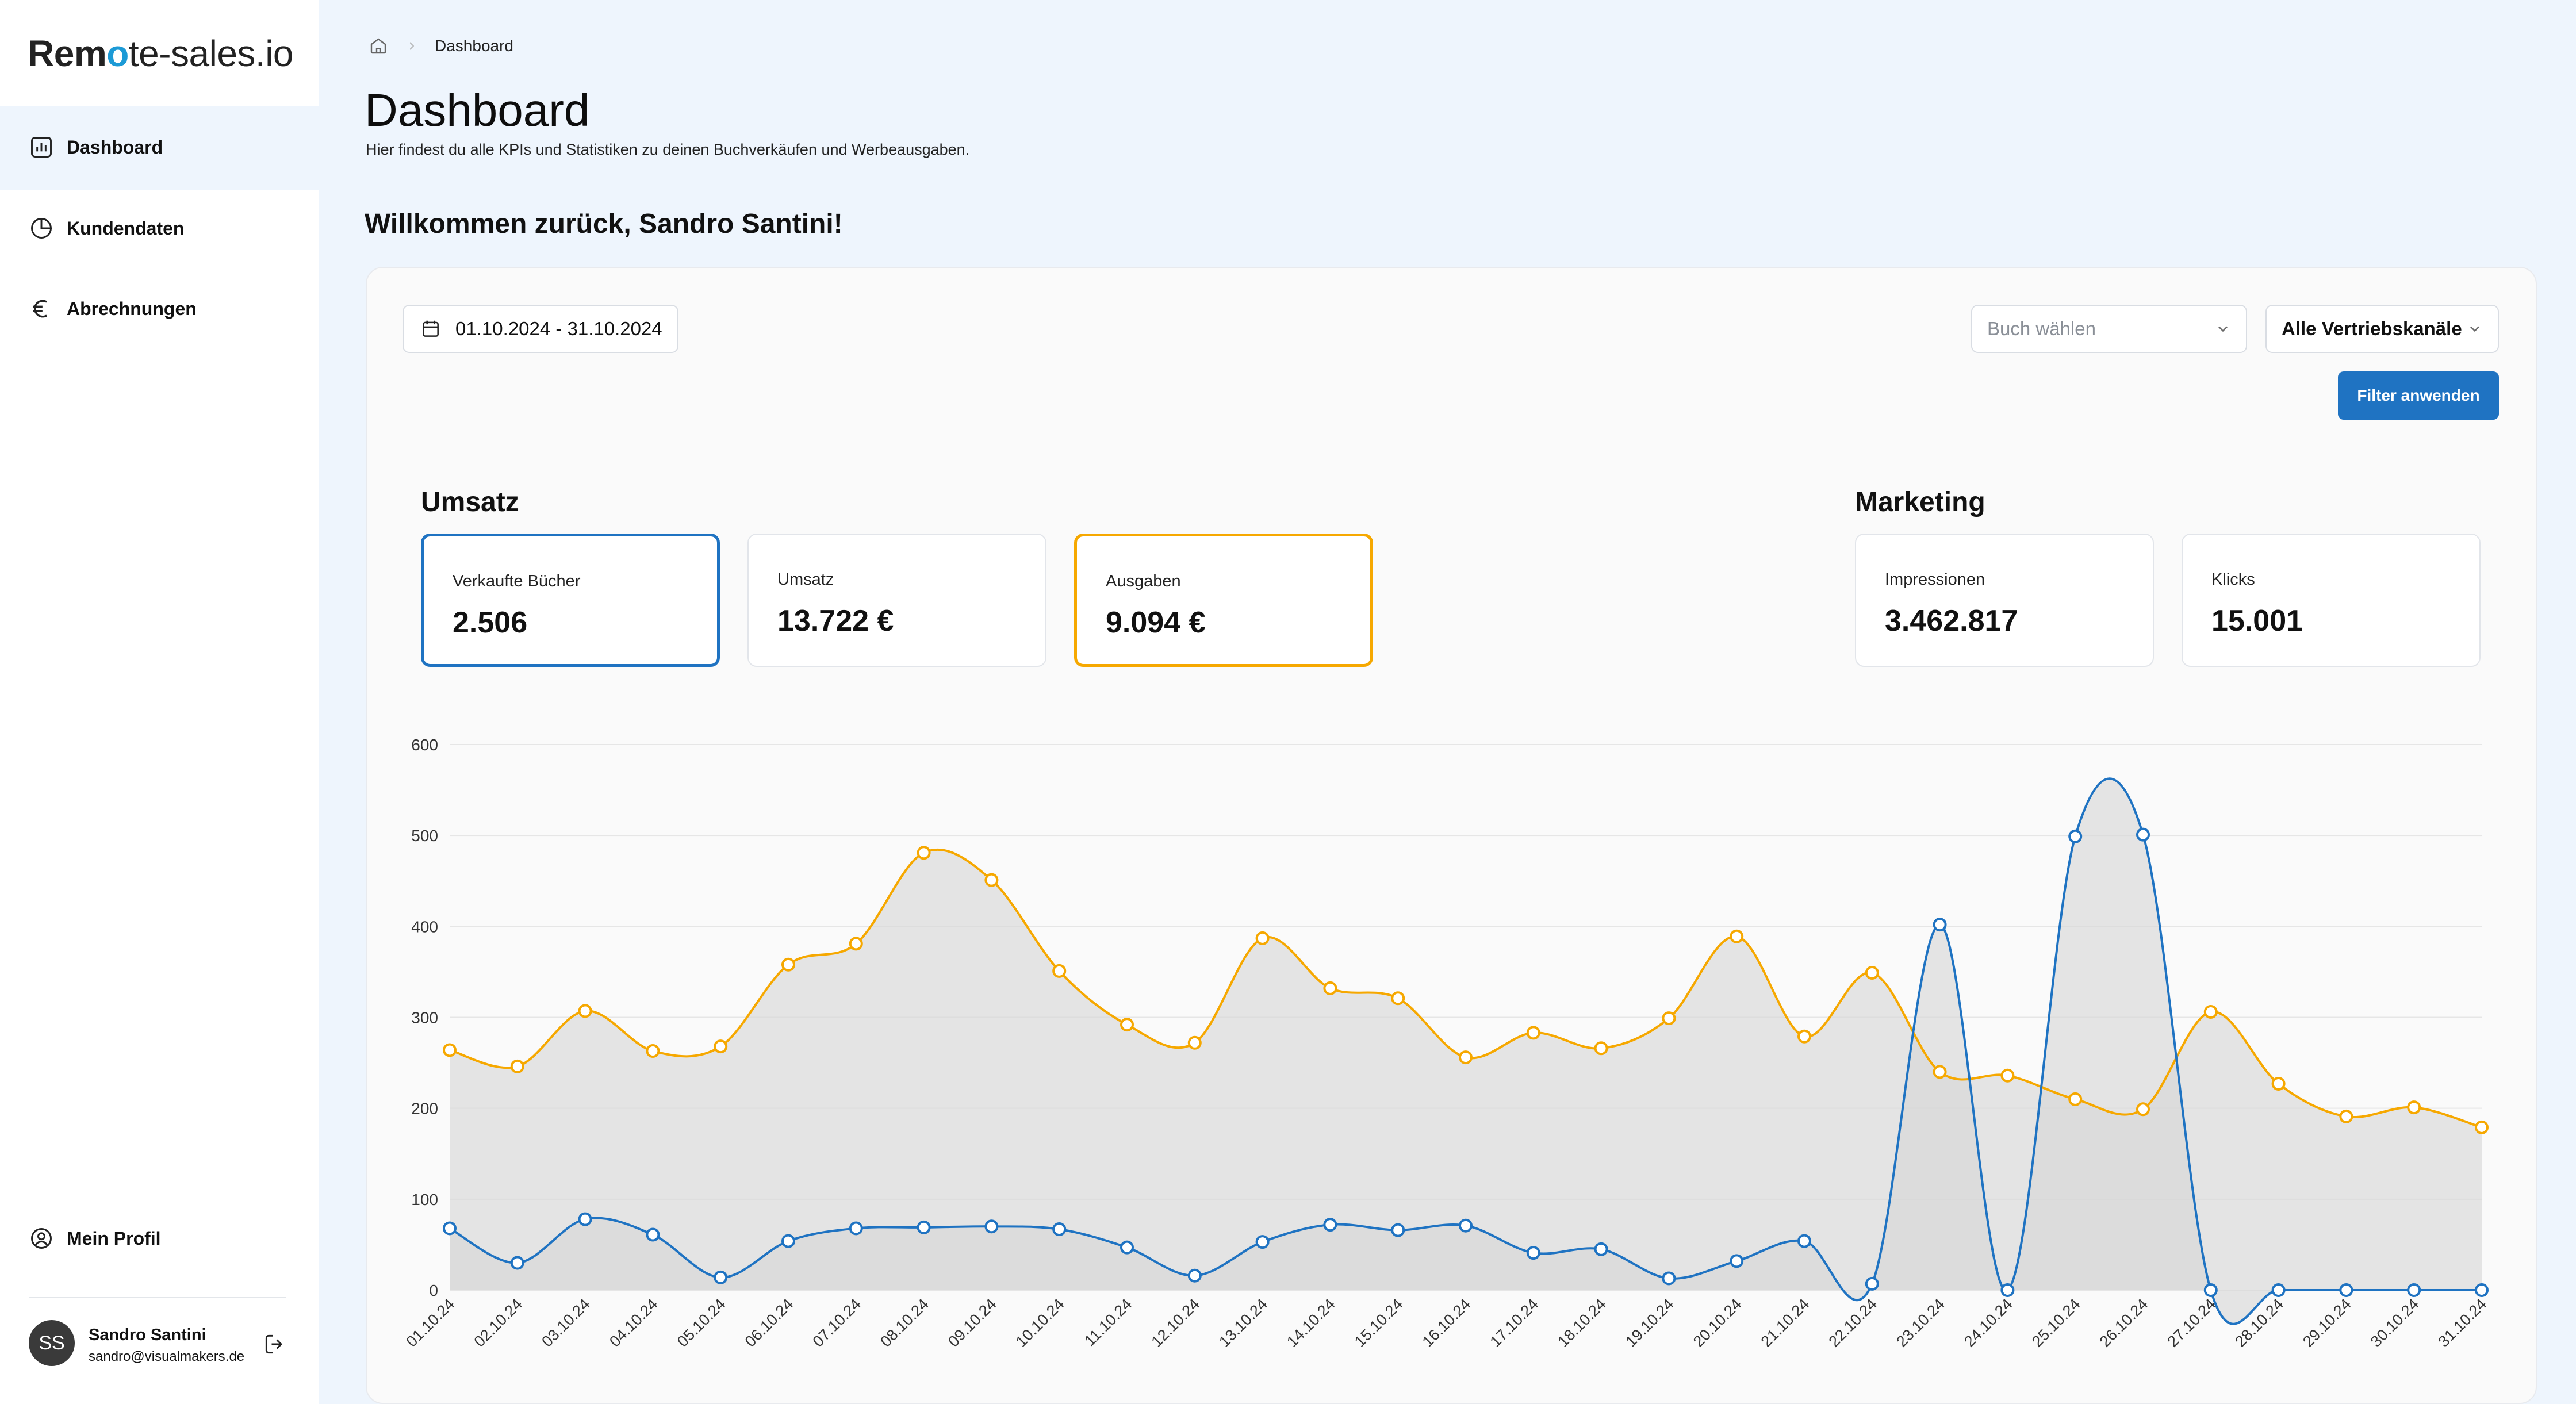 This screenshot has width=2576, height=1404. Describe the element at coordinates (2327, 1323) in the screenshot. I see `x-tick-label: 29.10.24` at that location.